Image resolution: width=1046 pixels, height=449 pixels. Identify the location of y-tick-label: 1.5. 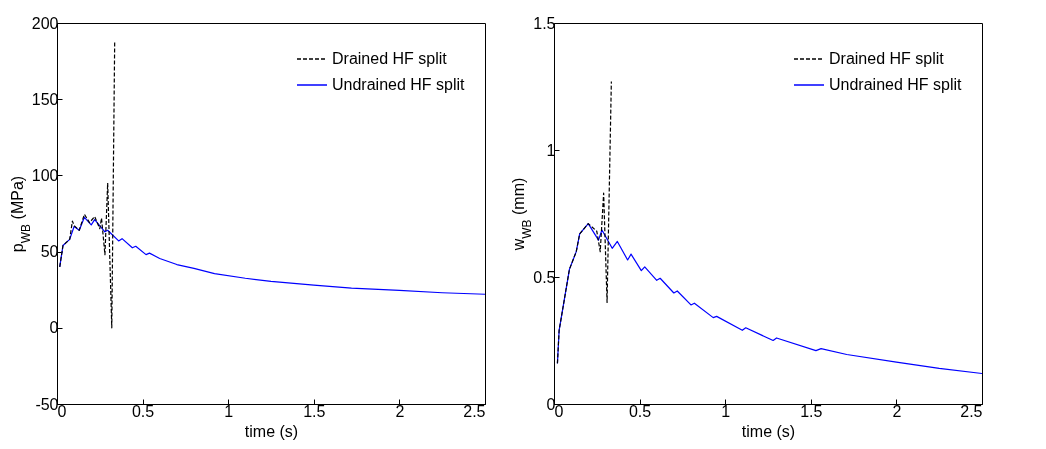
(544, 23).